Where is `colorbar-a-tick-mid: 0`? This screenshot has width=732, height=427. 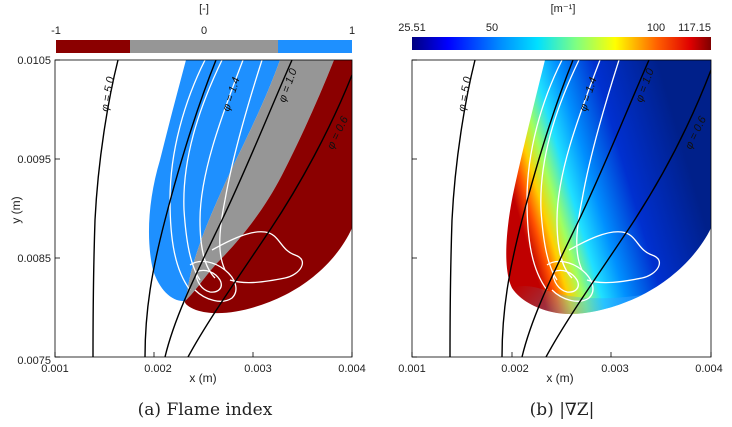 colorbar-a-tick-mid: 0 is located at coordinates (204, 31).